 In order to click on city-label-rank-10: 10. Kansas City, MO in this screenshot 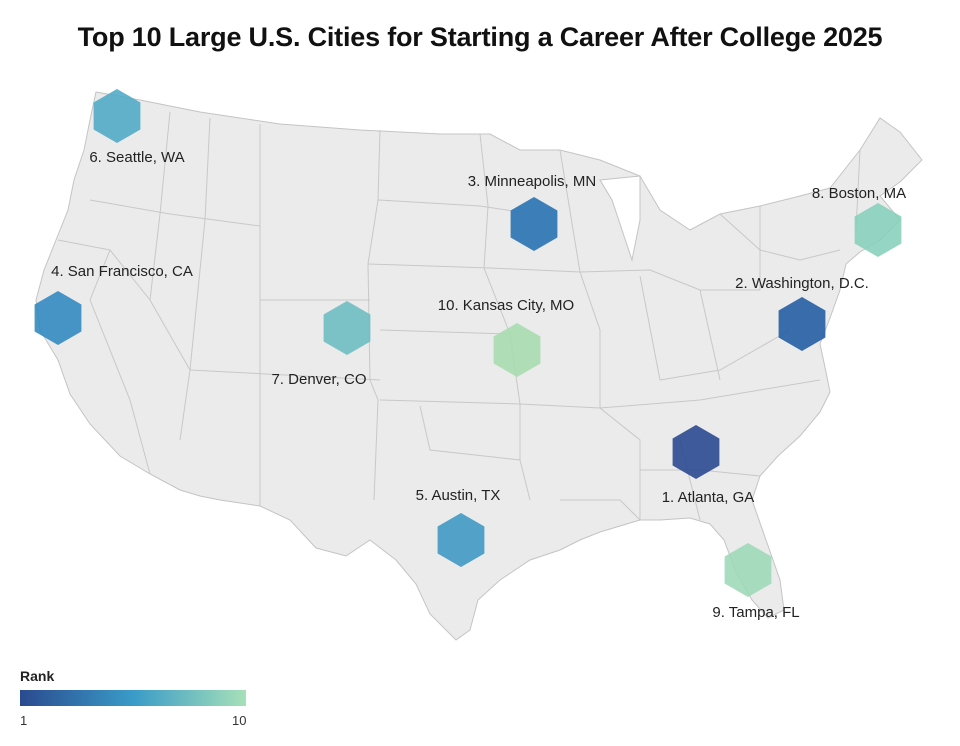, I will do `click(506, 305)`.